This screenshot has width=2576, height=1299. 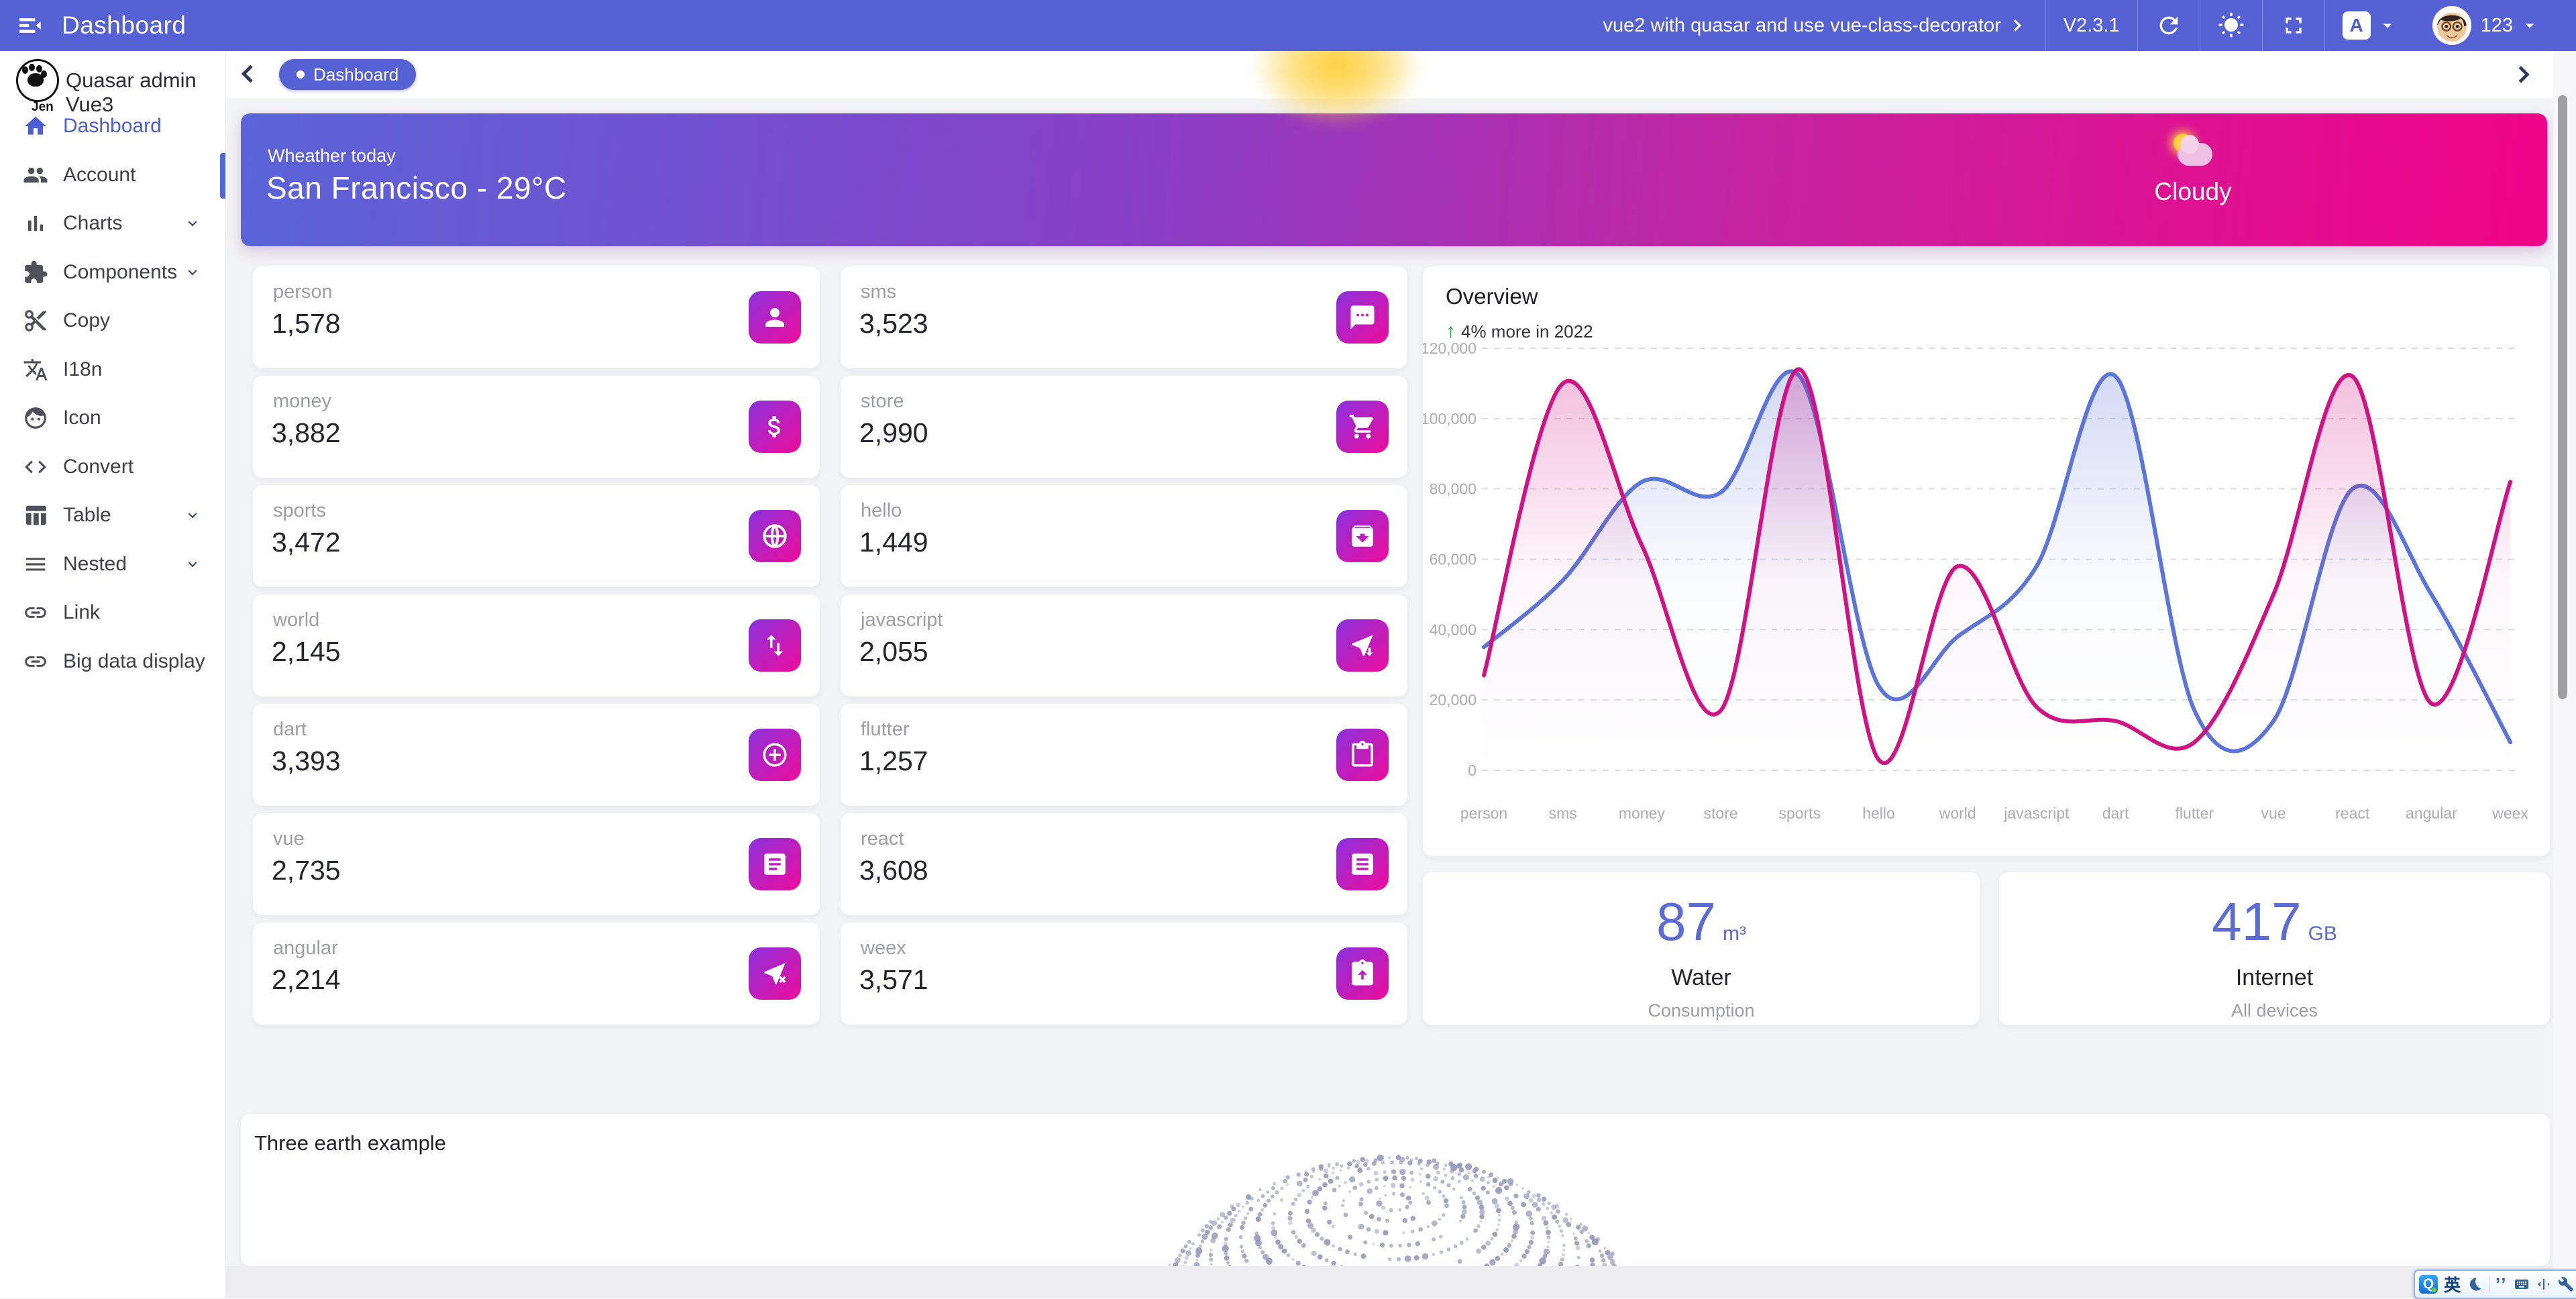 What do you see at coordinates (2477, 25) in the screenshot?
I see `user-menu: 123` at bounding box center [2477, 25].